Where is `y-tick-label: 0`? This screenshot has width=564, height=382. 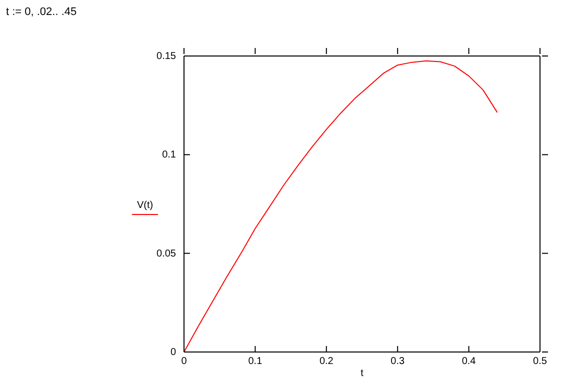 y-tick-label: 0 is located at coordinates (173, 352).